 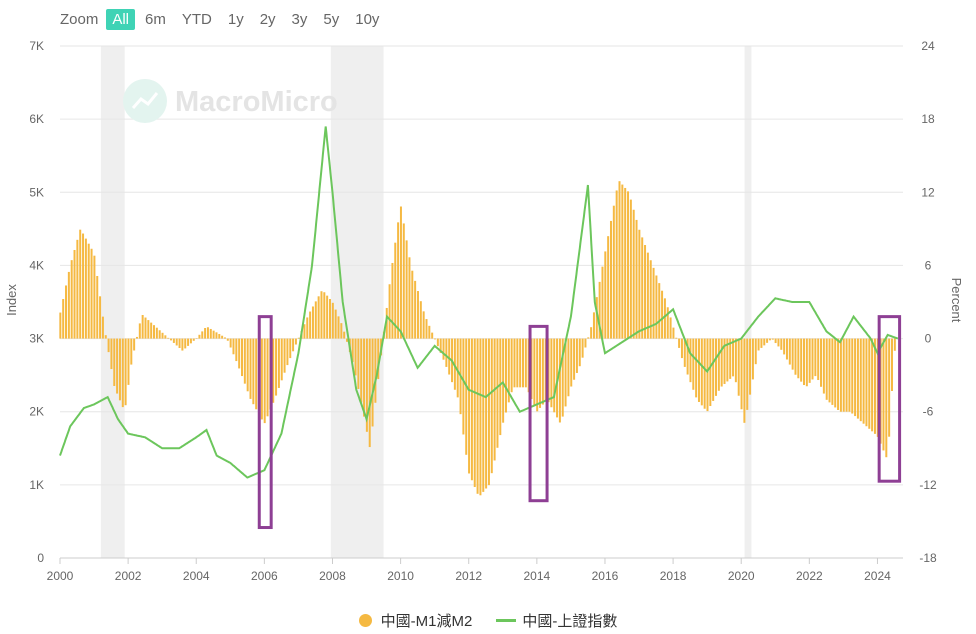 What do you see at coordinates (415, 620) in the screenshot?
I see `legend-item-m1m2: 中國-M1減M2` at bounding box center [415, 620].